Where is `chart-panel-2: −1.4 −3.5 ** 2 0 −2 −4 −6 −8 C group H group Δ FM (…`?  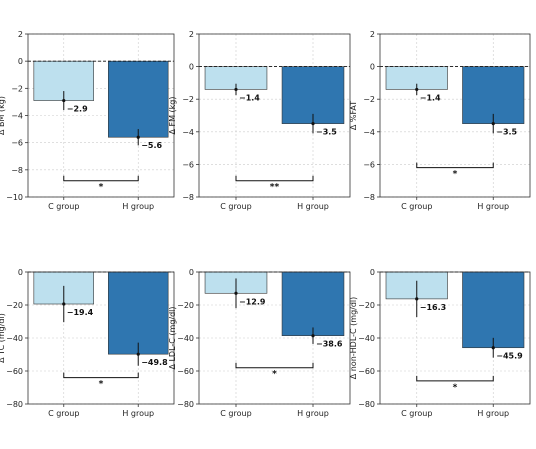
chart-panel-2: −1.4 −3.5 ** 2 0 −2 −4 −6 −8 C group H group Δ FM (… is located at coordinates (259, 120).